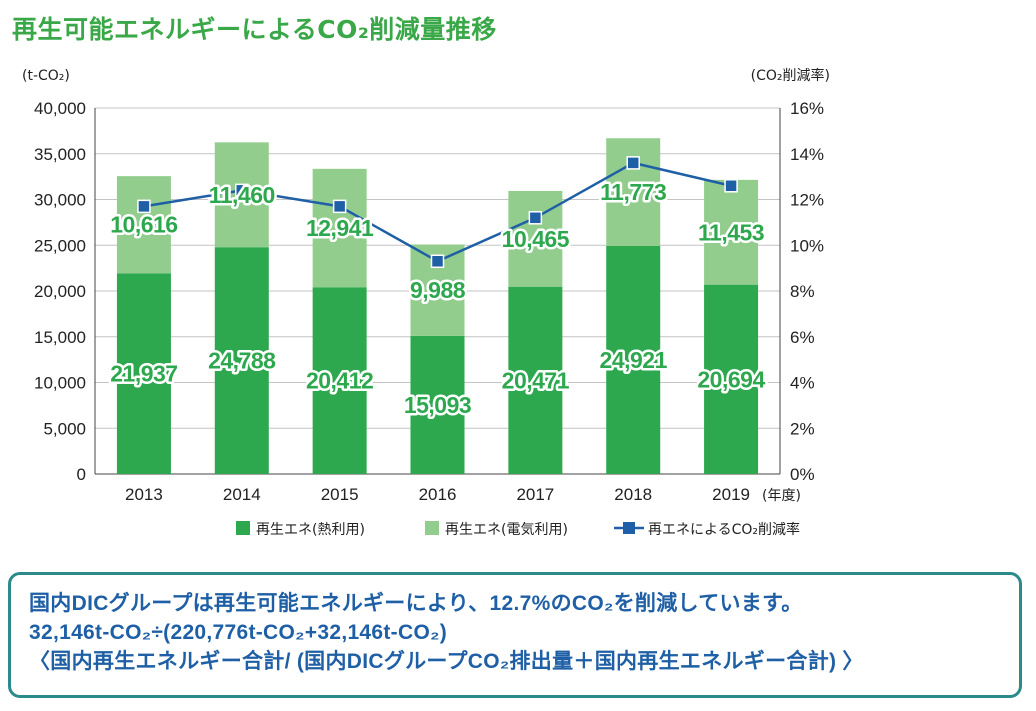 The image size is (1036, 711). What do you see at coordinates (807, 245) in the screenshot?
I see `y-right-tick-label: 10%` at bounding box center [807, 245].